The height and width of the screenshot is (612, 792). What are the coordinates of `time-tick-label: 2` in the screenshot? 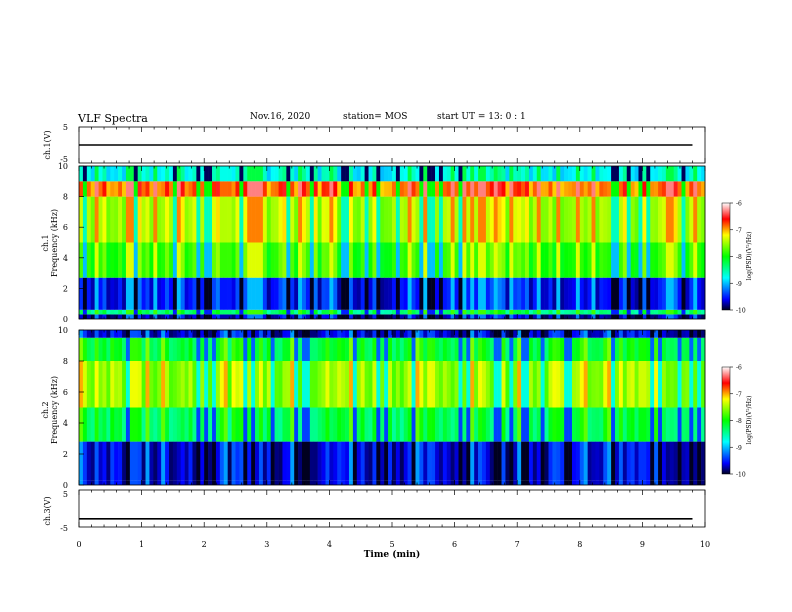 It's located at (204, 544).